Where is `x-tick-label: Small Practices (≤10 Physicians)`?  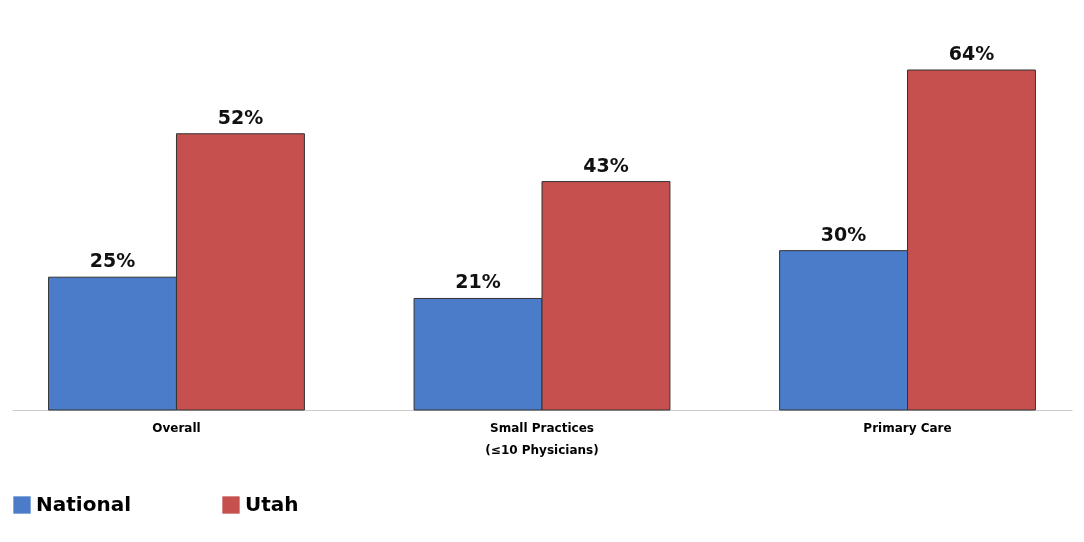 x-tick-label: Small Practices (≤10 Physicians) is located at coordinates (542, 438).